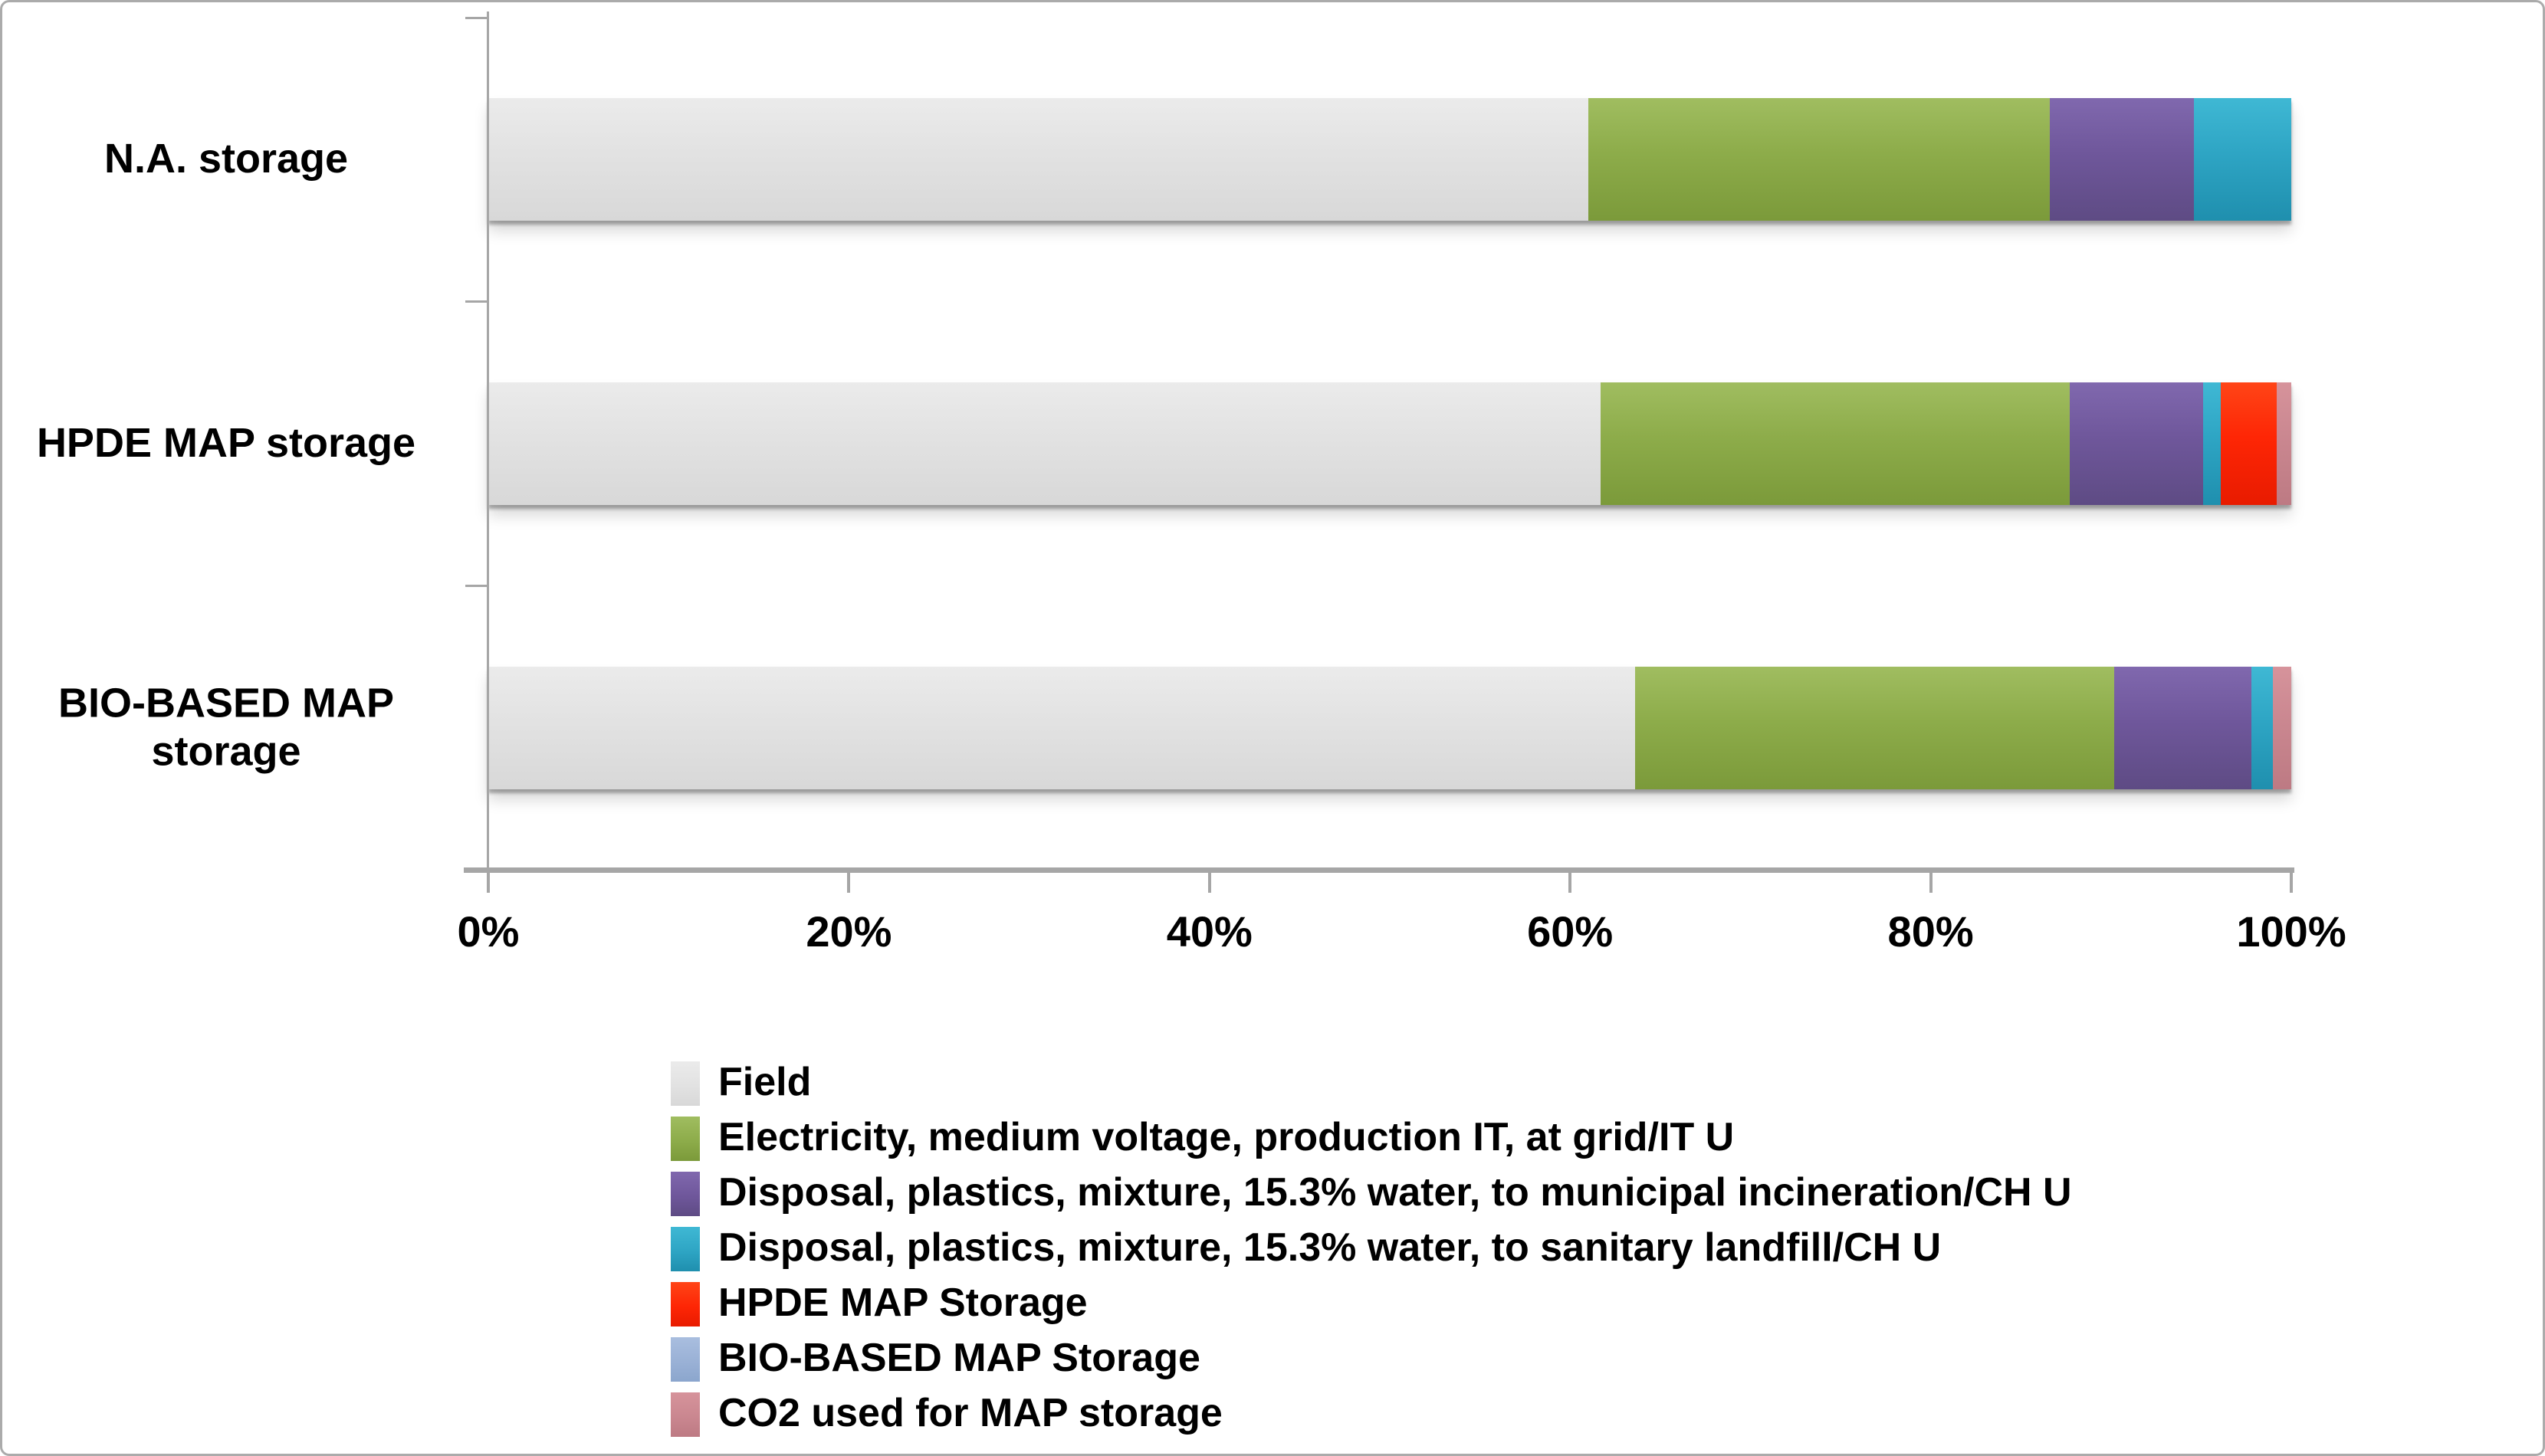 This screenshot has height=1456, width=2545. What do you see at coordinates (685, 1304) in the screenshot?
I see `legend-swatch-hpde-map-storage` at bounding box center [685, 1304].